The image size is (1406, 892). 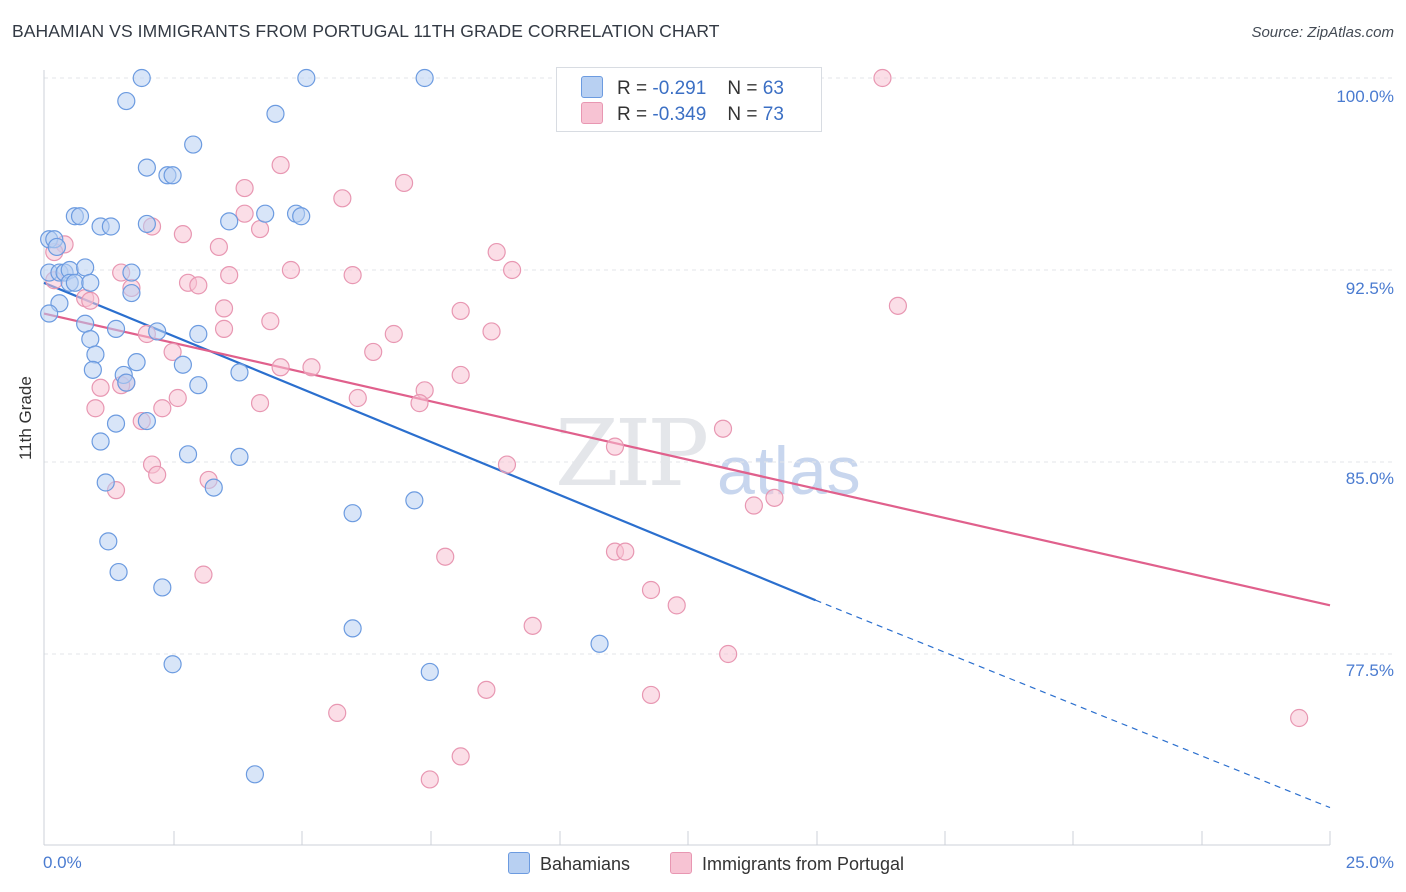 I want to click on r-value-portugal: -0.349, so click(x=679, y=114).